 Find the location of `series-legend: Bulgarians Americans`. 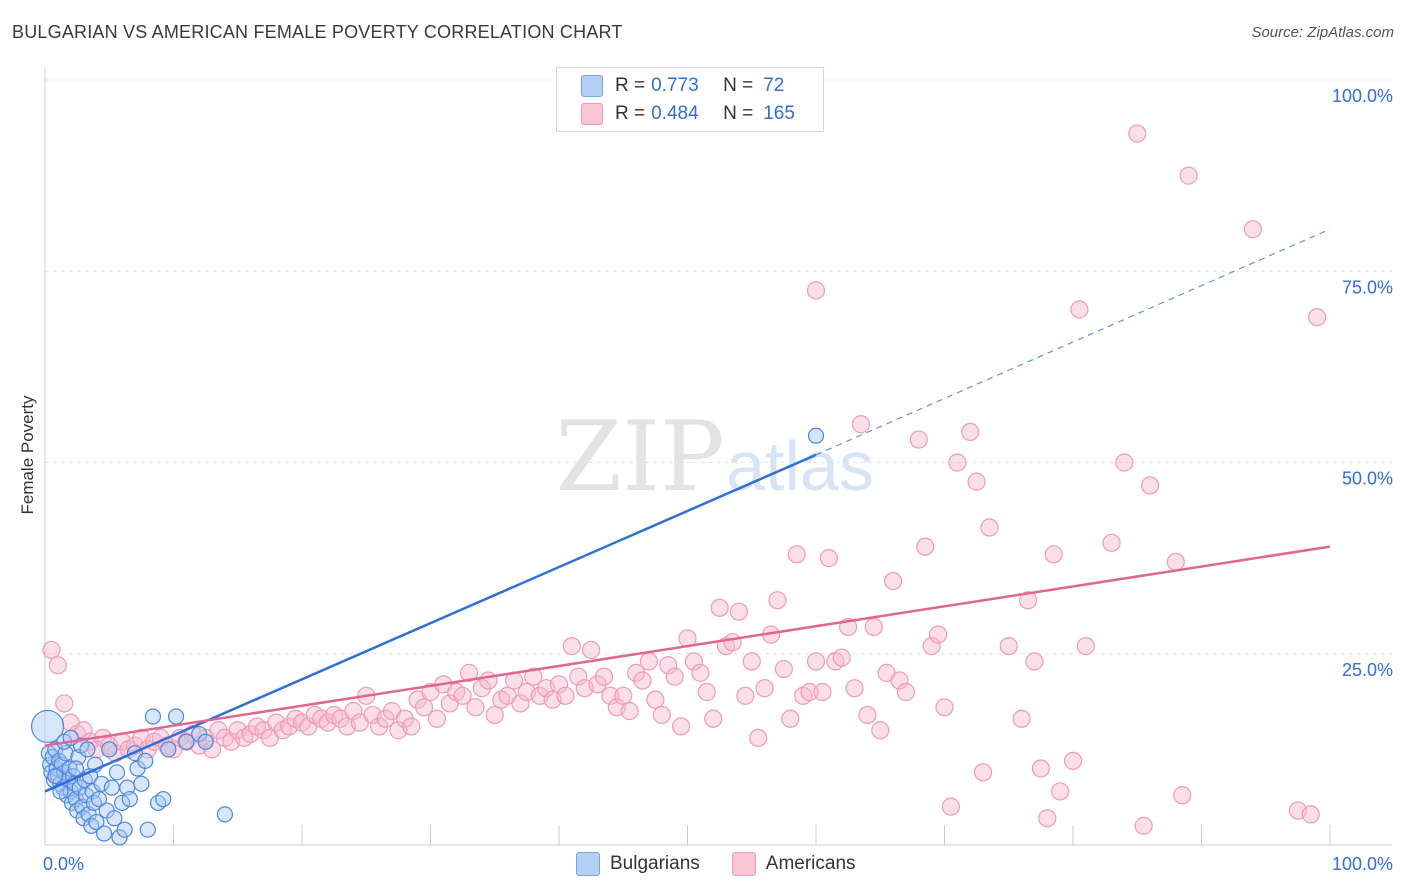

series-legend: Bulgarians Americans is located at coordinates (732, 864).